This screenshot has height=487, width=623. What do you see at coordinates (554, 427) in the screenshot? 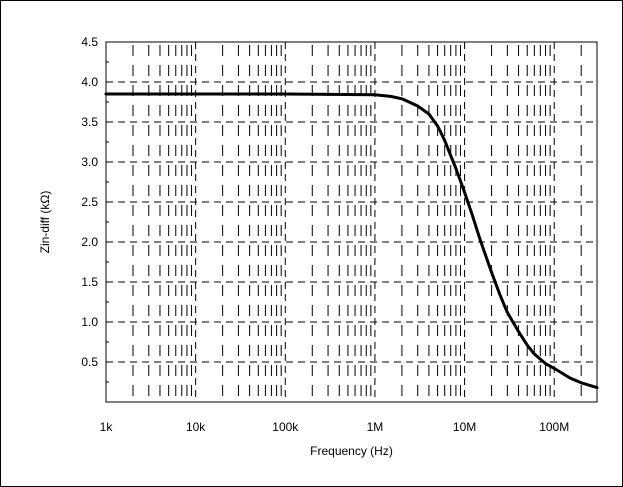
I see `x-tick-label: 100M` at bounding box center [554, 427].